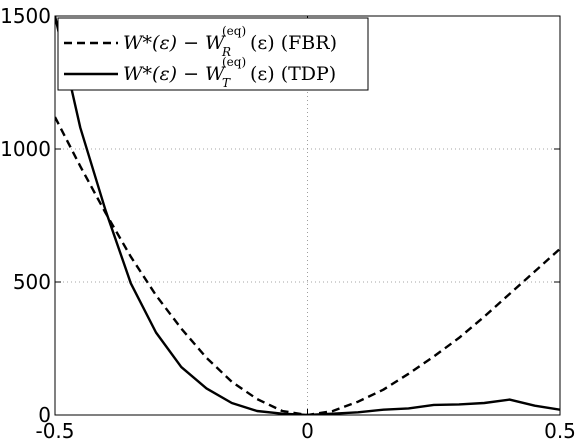 The image size is (581, 442). What do you see at coordinates (234, 62) in the screenshot?
I see `legend-label-tdp-sup: (eq)` at bounding box center [234, 62].